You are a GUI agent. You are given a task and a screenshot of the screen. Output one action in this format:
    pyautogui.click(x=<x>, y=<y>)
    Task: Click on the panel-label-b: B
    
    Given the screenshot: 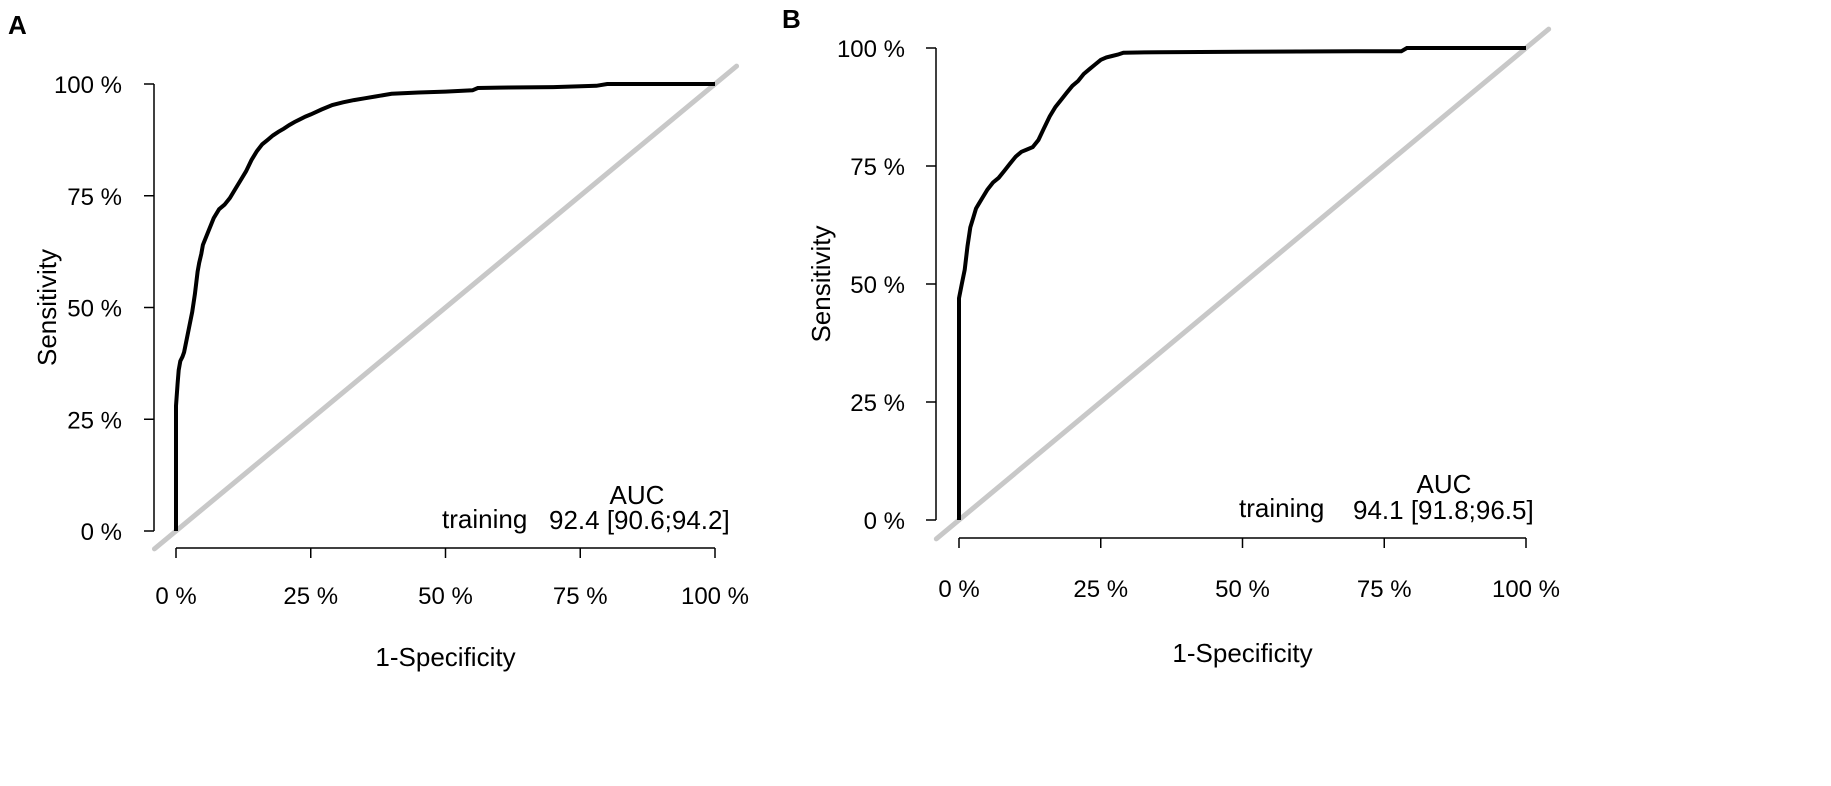 What is the action you would take?
    pyautogui.click(x=791, y=19)
    